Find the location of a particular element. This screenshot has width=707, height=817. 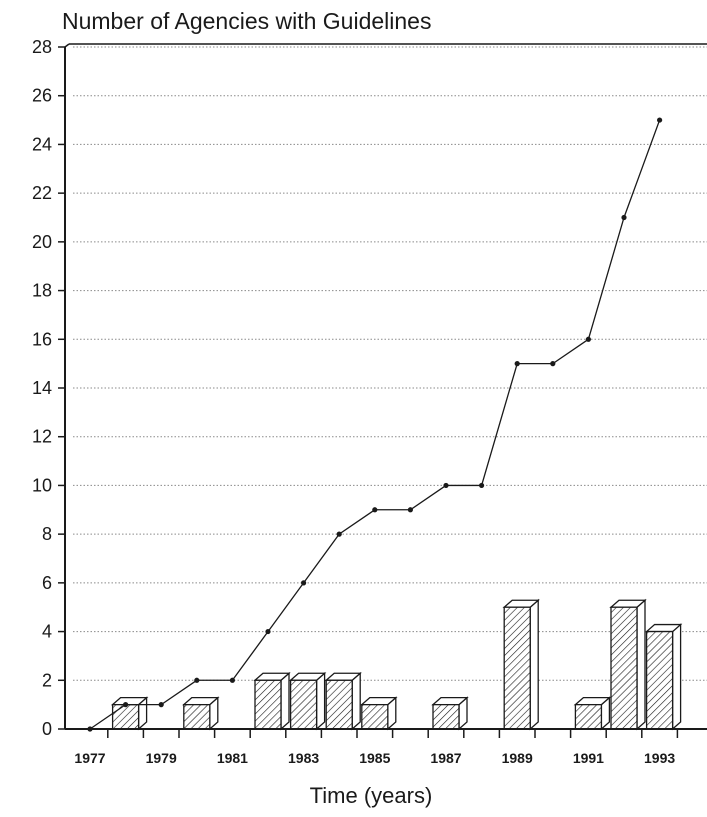

y-tick-label: 6 is located at coordinates (47, 583).